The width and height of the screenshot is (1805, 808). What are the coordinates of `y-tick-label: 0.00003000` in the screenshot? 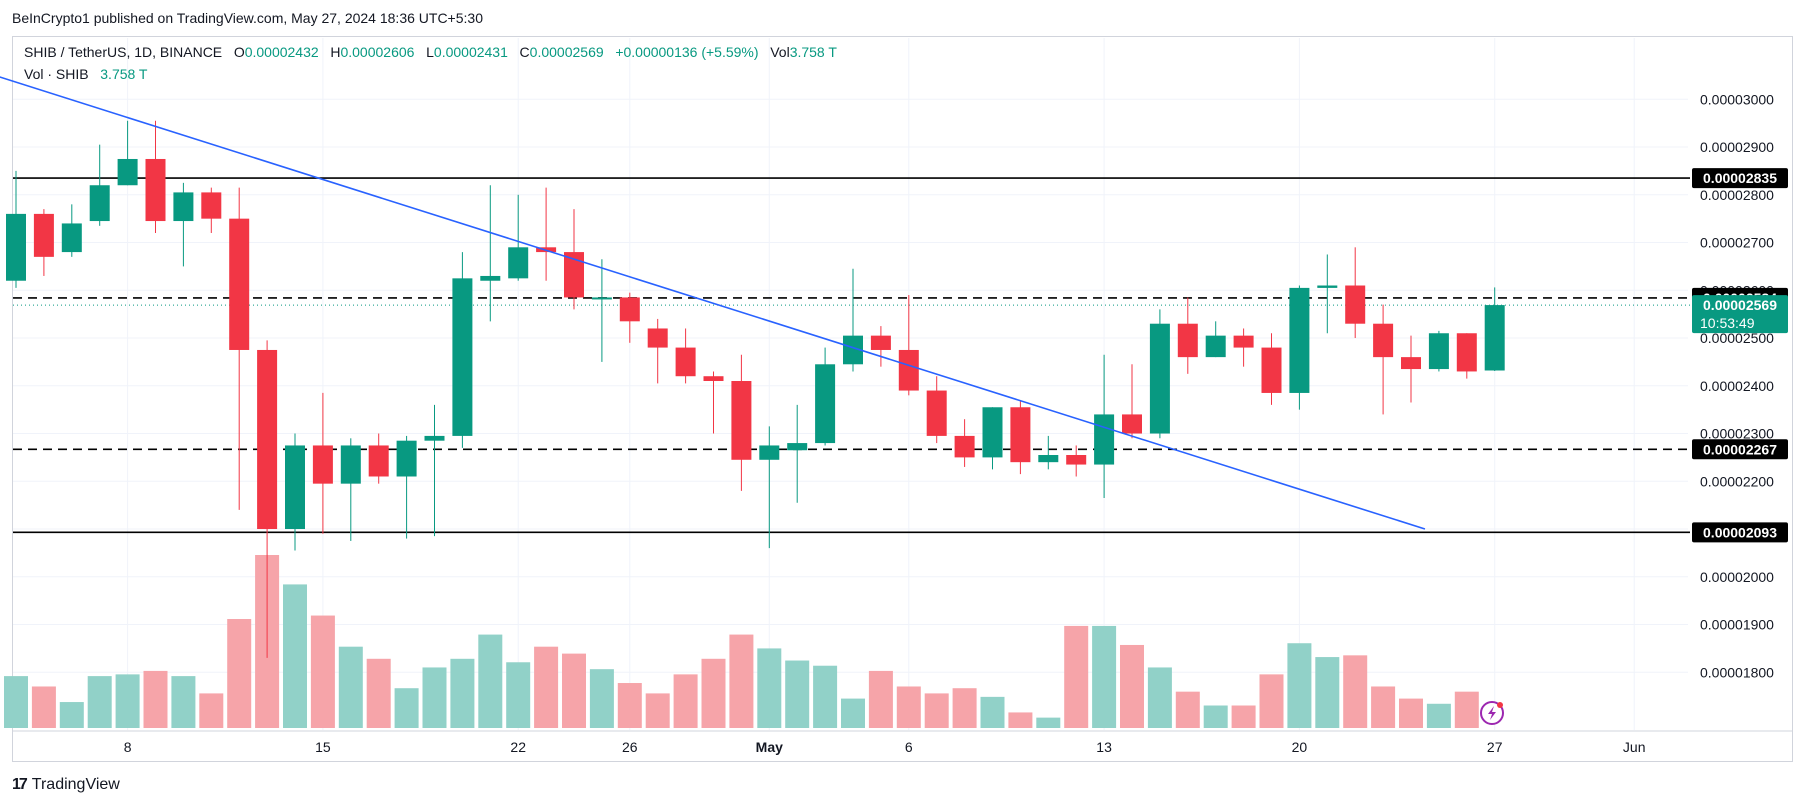 It's located at (1737, 99).